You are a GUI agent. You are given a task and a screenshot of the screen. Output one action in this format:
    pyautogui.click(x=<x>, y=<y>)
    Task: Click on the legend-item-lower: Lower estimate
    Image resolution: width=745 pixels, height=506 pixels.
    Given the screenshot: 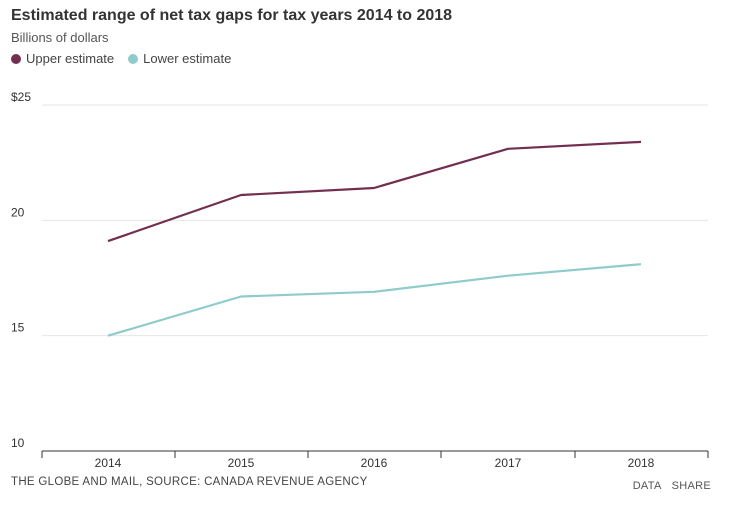 What is the action you would take?
    pyautogui.click(x=179, y=58)
    